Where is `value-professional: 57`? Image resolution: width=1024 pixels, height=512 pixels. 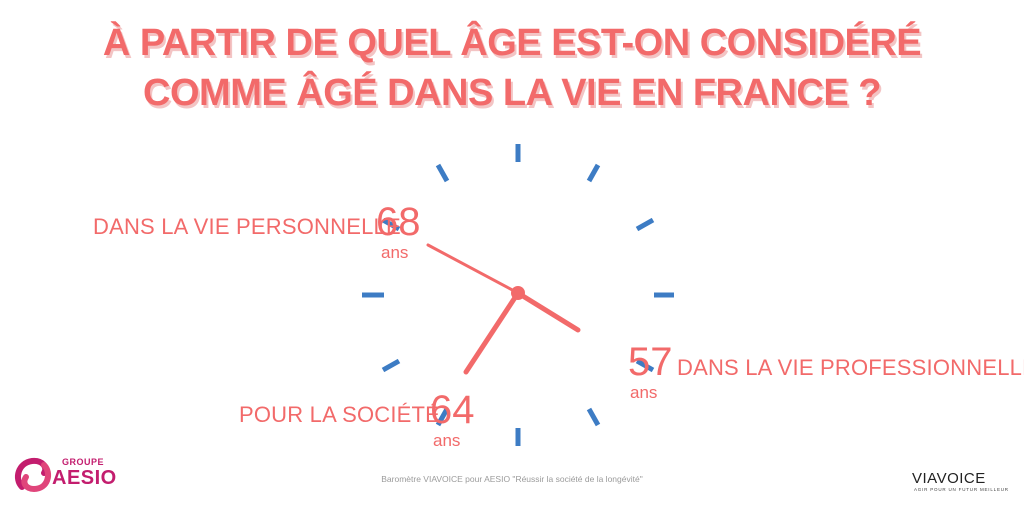
value-professional: 57 is located at coordinates (650, 362).